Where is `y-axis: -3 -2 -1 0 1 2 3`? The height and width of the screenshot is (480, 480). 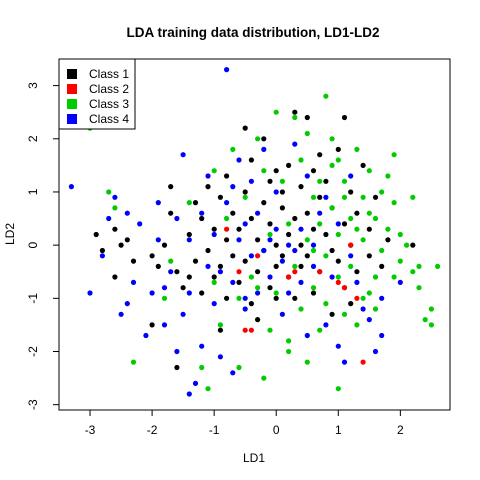 y-axis: -3 -2 -1 0 1 2 3 is located at coordinates (42, 246).